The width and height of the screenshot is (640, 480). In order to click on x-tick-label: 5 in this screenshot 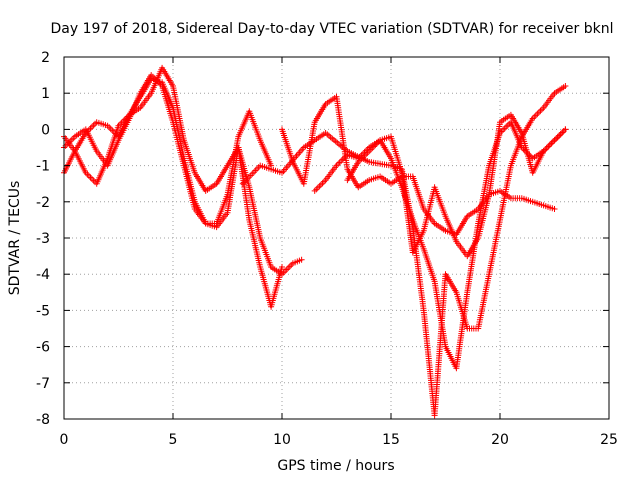, I will do `click(173, 440)`.